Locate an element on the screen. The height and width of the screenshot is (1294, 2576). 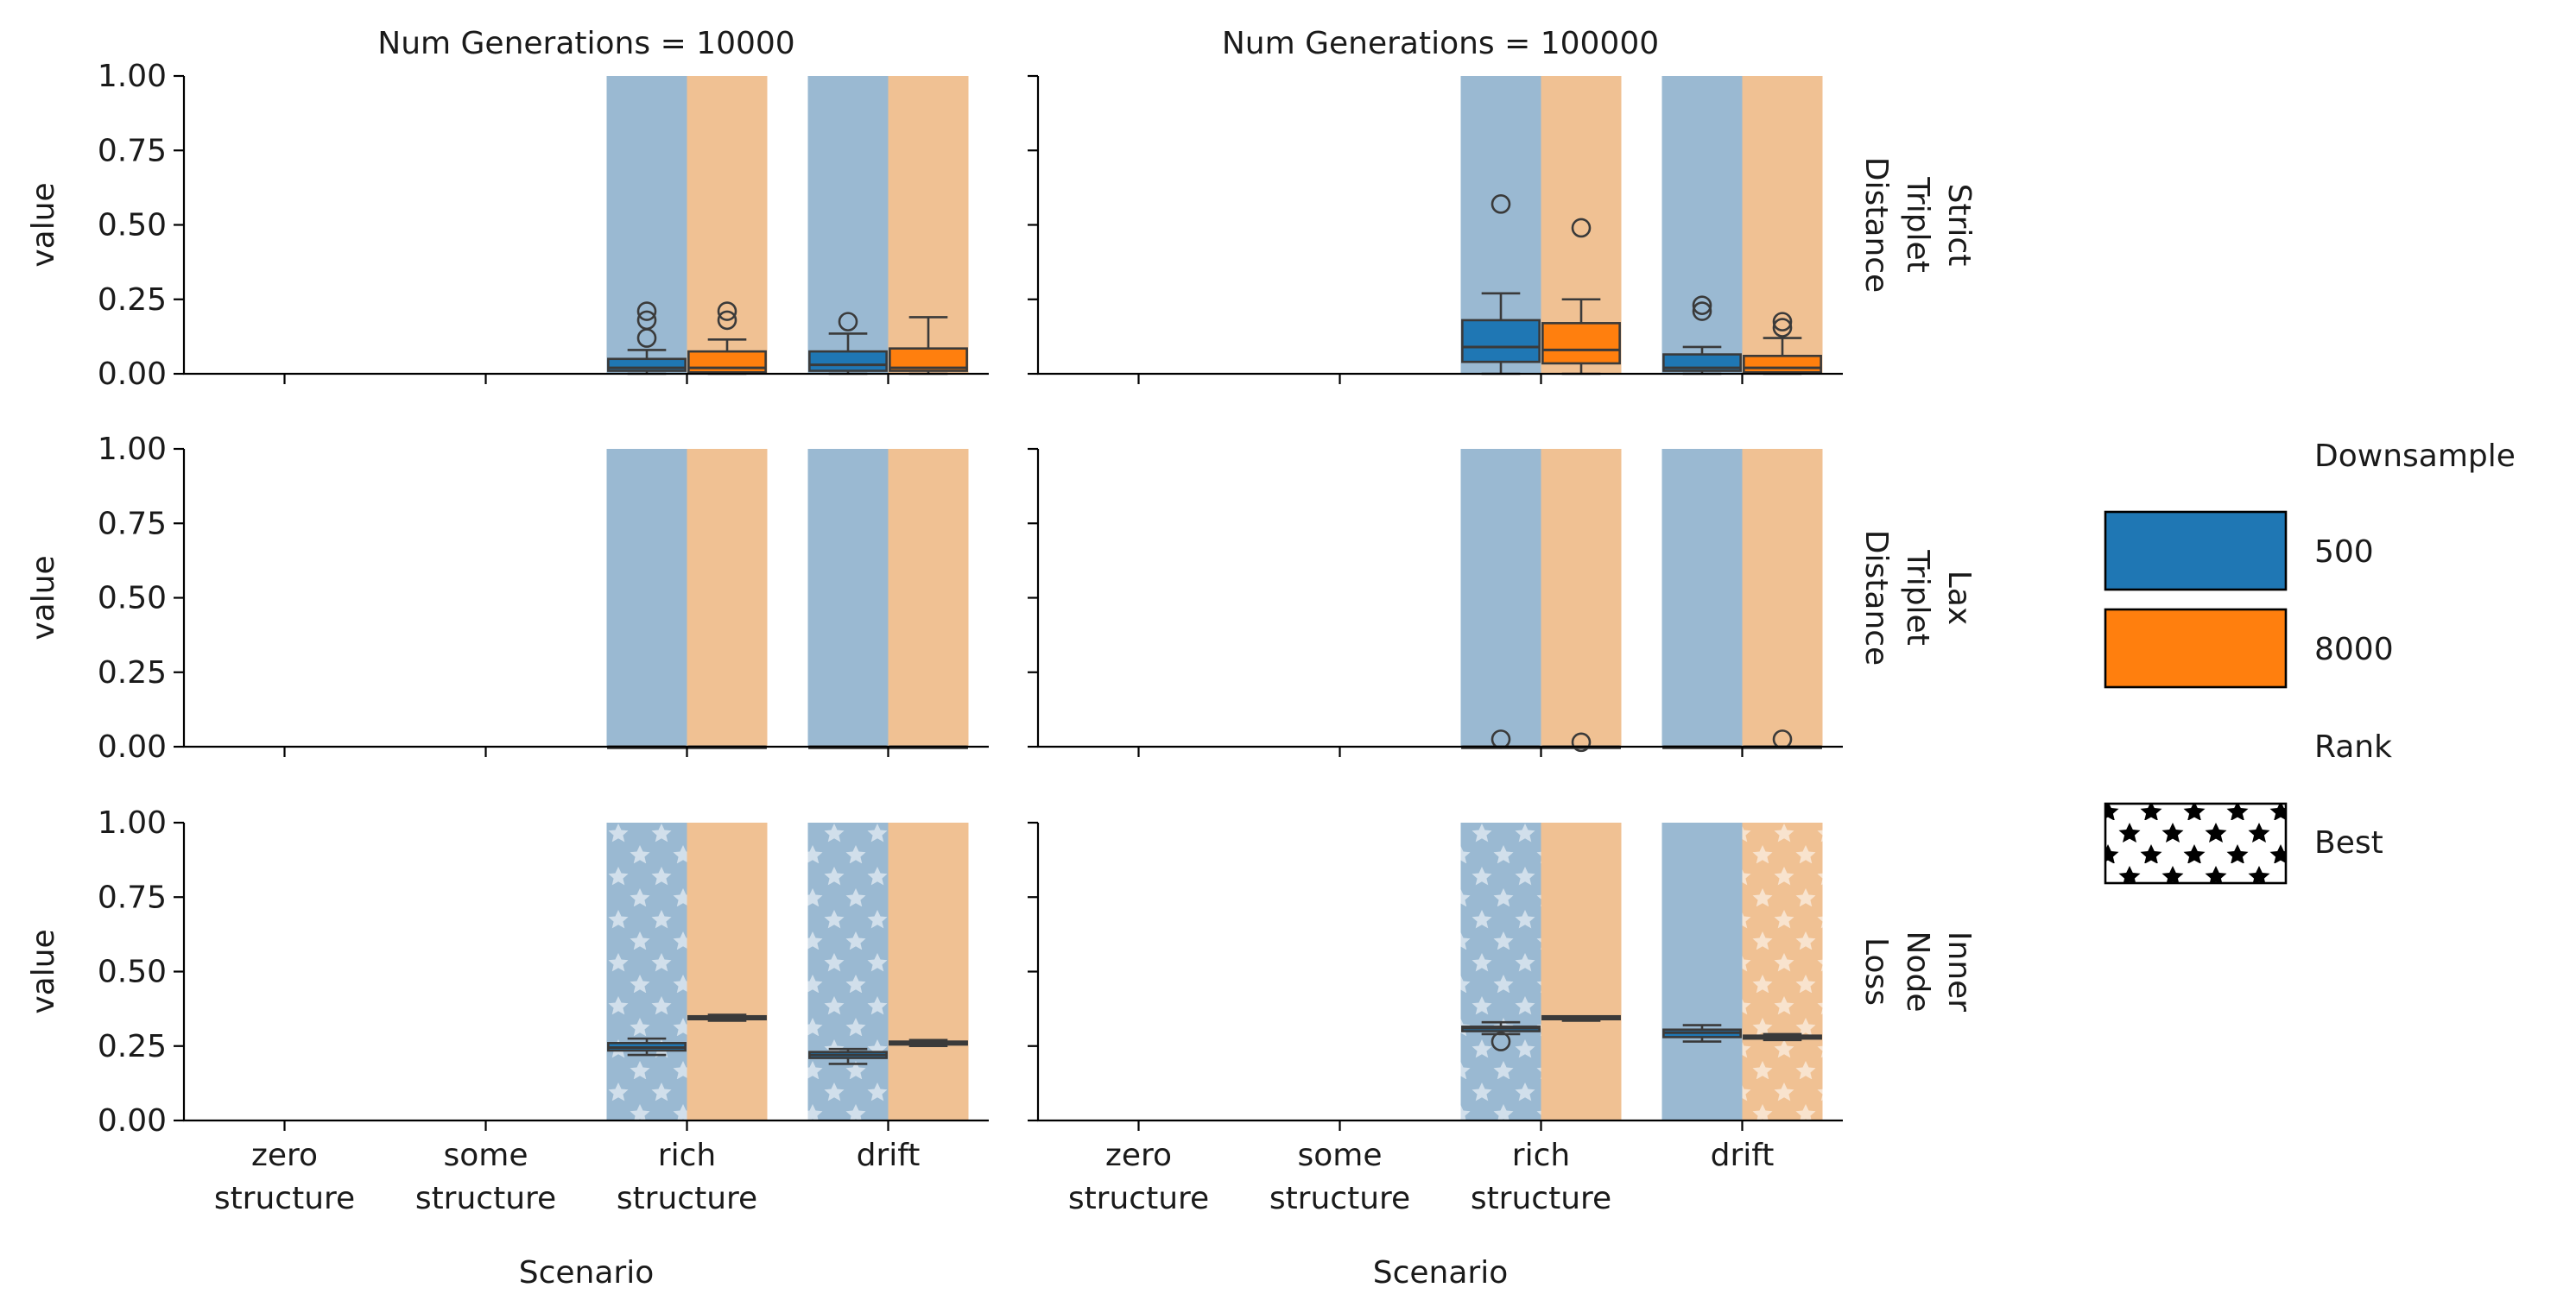
legend-title-downsample: Downsample is located at coordinates (2415, 456).